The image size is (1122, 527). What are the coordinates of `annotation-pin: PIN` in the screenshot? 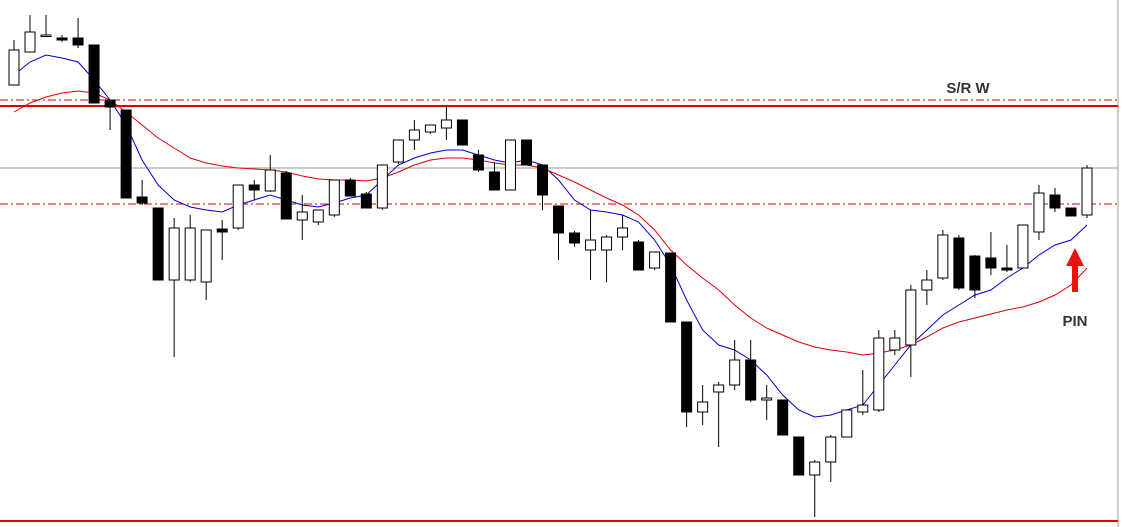 It's located at (1074, 321).